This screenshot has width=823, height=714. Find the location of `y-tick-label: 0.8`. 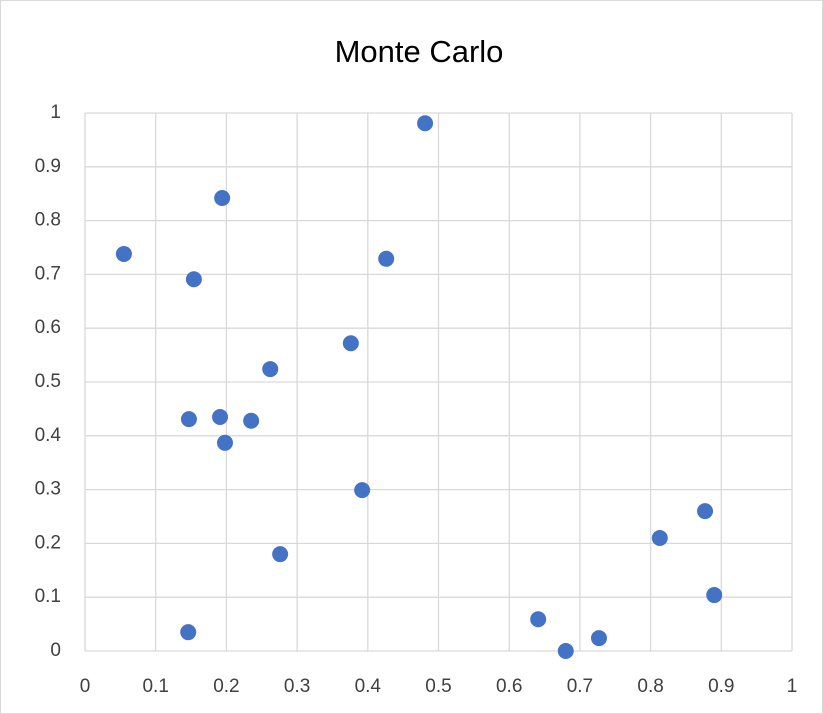

y-tick-label: 0.8 is located at coordinates (48, 220).